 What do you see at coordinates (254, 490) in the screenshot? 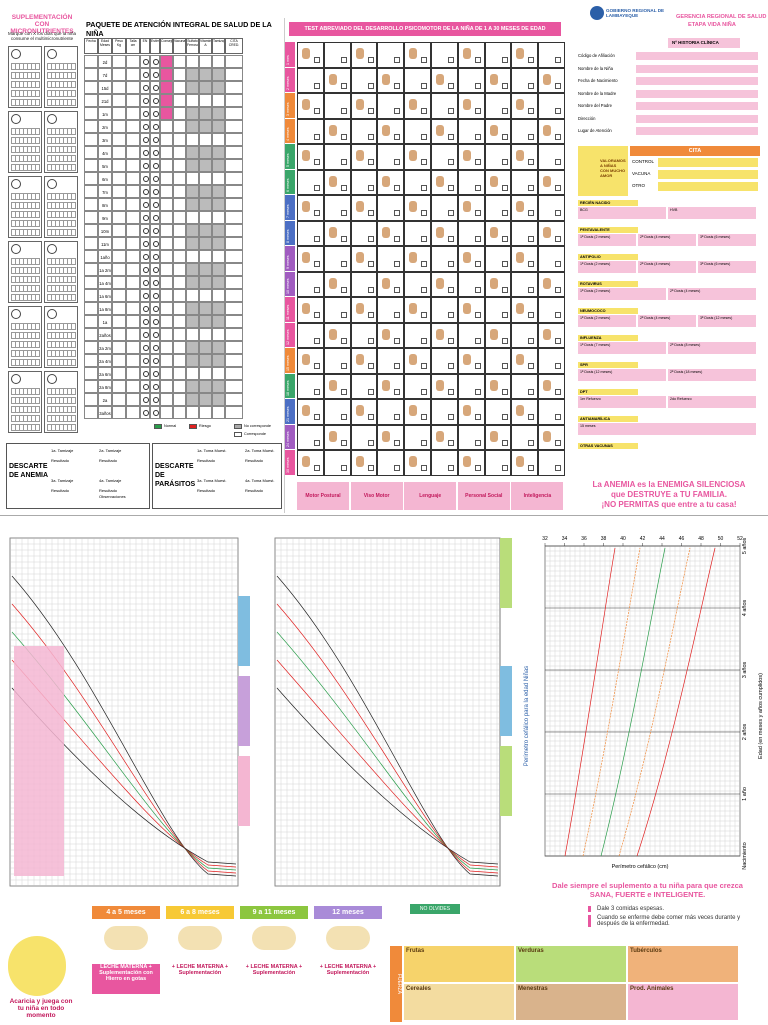
I see `field-result: Resultado` at bounding box center [254, 490].